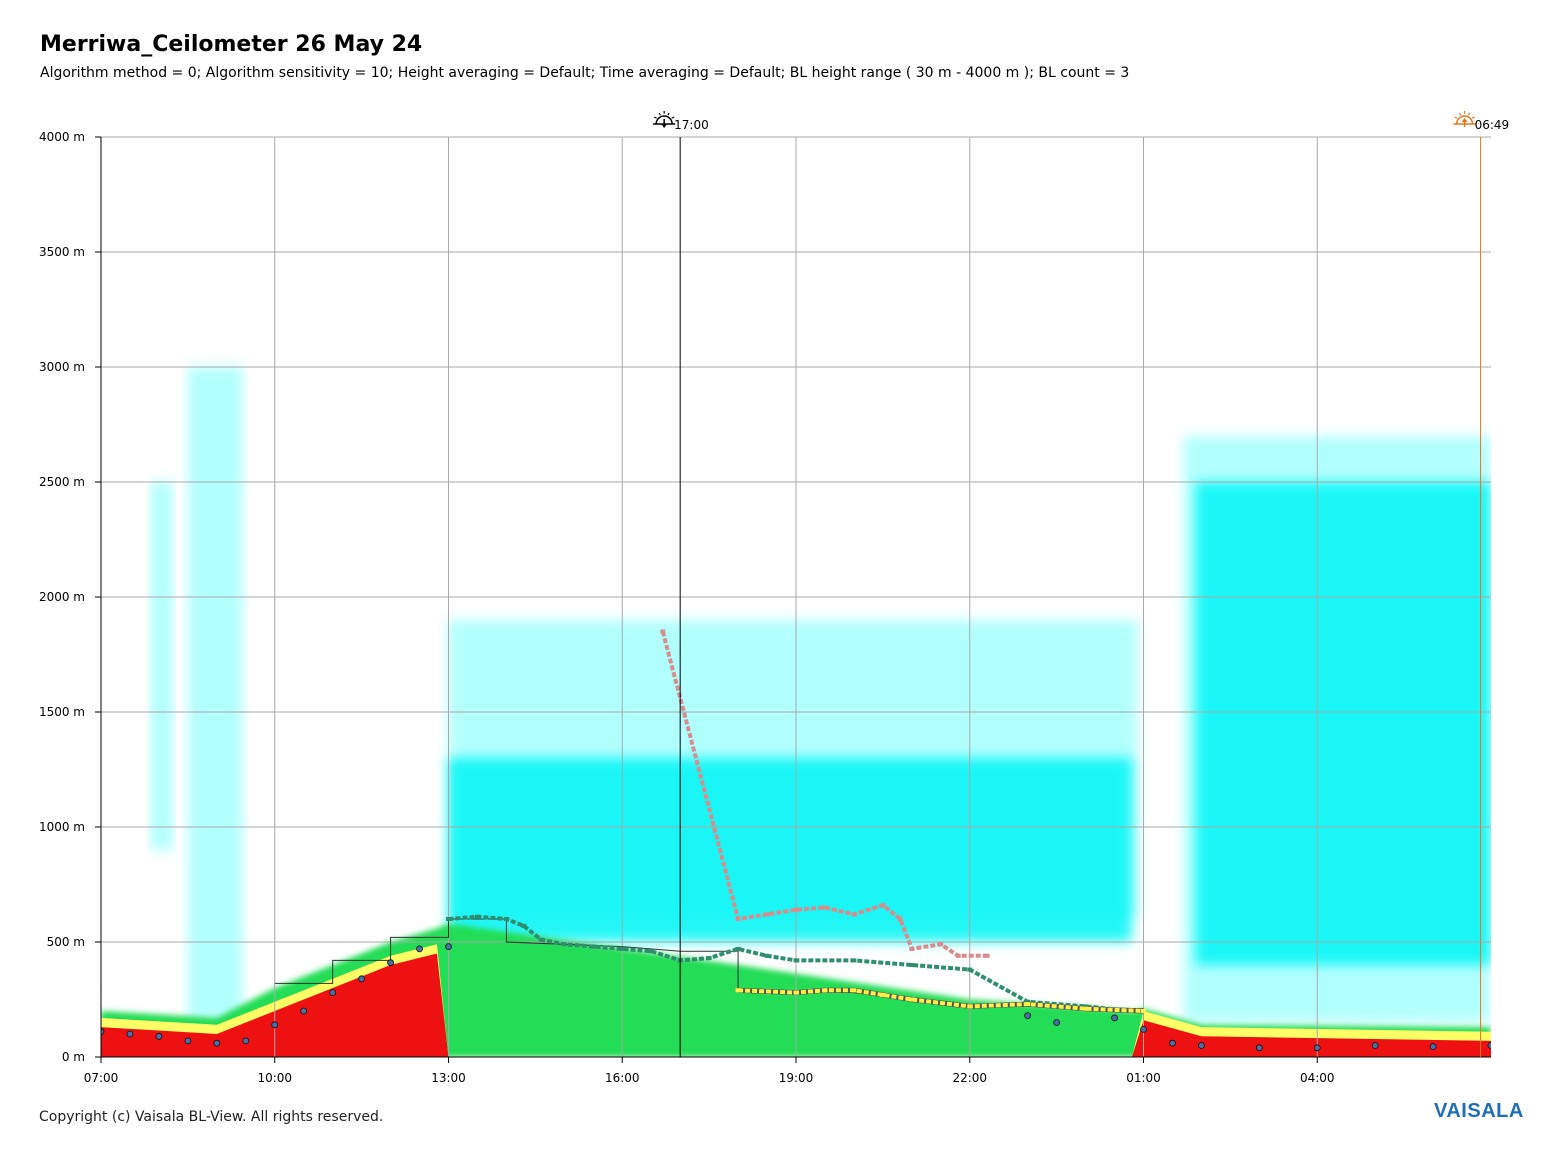  Describe the element at coordinates (62, 597) in the screenshot. I see `y-tick-label: 2000 m` at that location.